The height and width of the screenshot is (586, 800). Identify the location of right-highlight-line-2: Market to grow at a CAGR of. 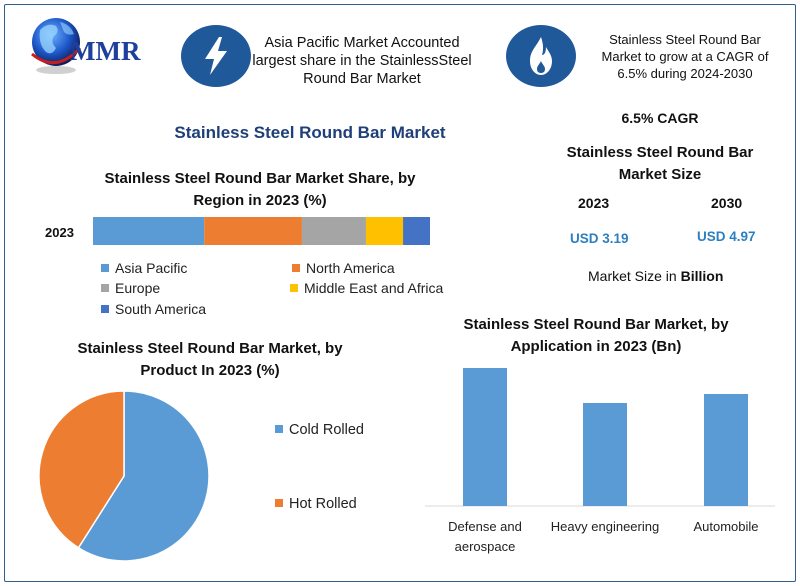
(685, 56).